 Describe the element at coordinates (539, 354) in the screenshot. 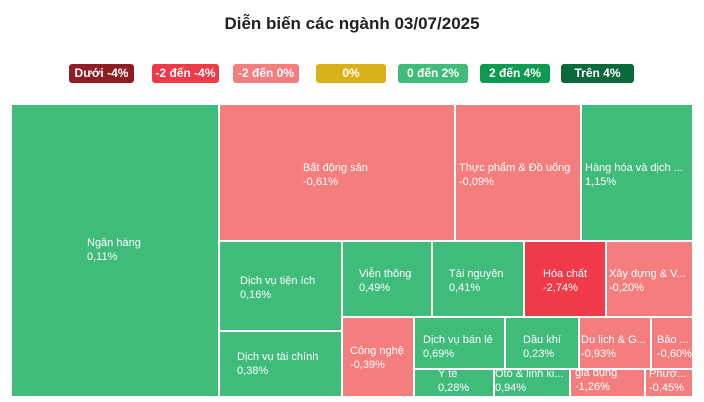

I see `sector-change: 0,23%` at that location.